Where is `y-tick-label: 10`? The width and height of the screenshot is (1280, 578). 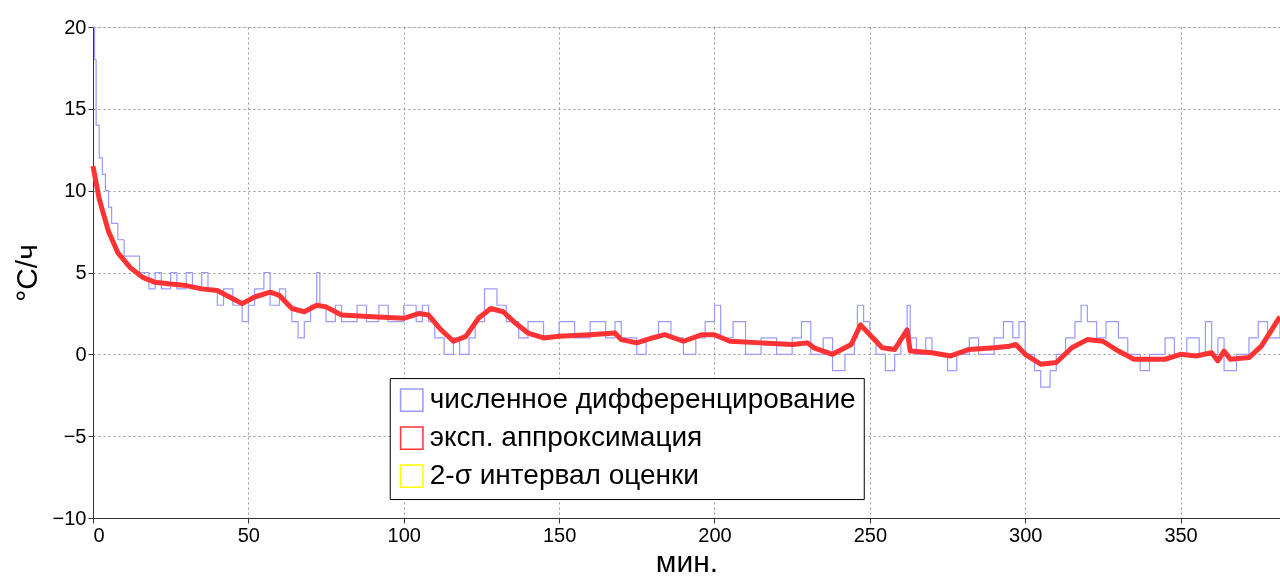 y-tick-label: 10 is located at coordinates (75, 190).